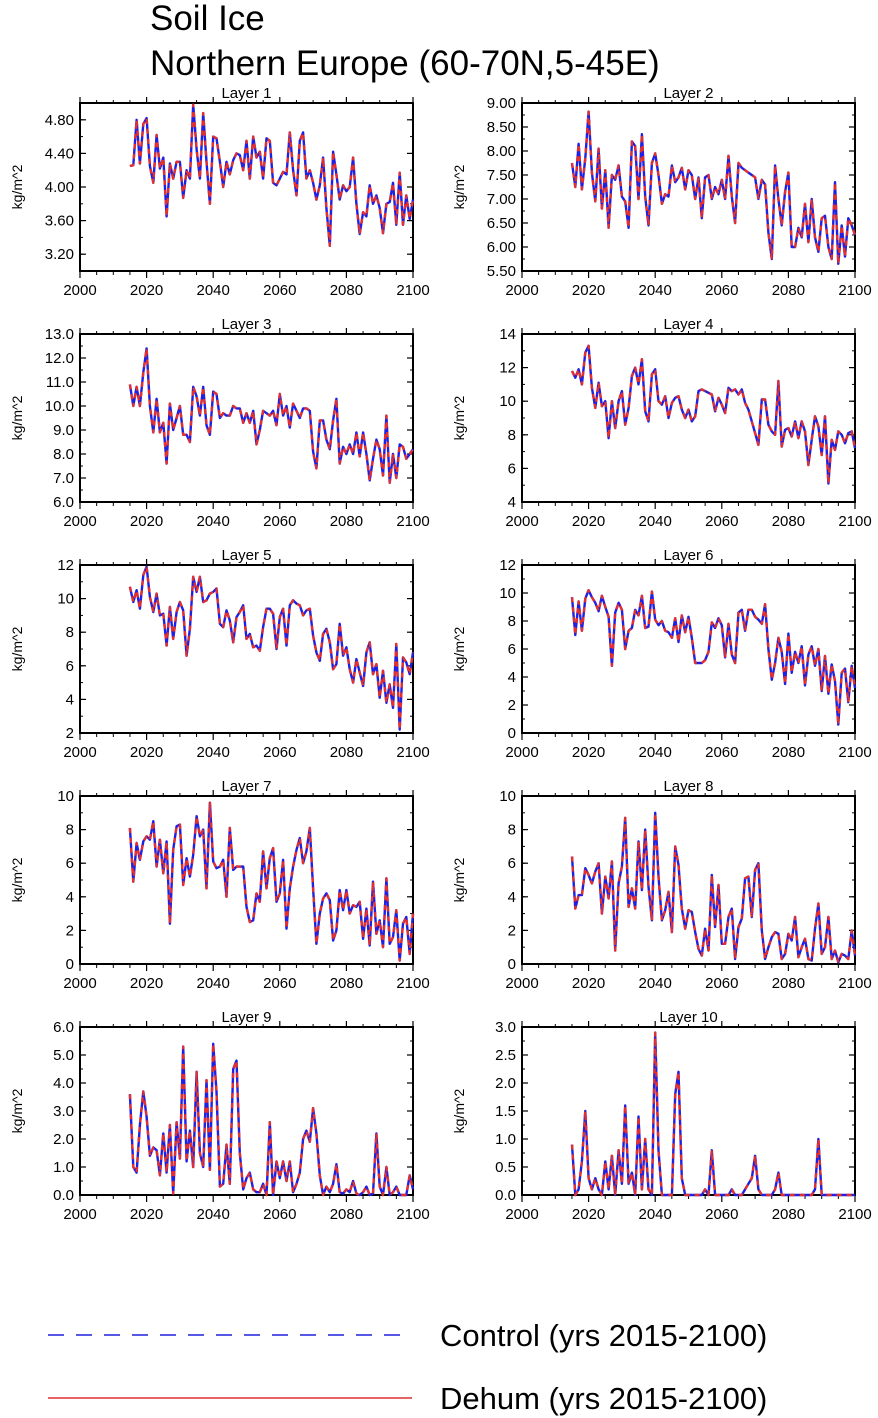 Image resolution: width=878 pixels, height=1418 pixels. I want to click on y-tick-label: 9.00, so click(501, 103).